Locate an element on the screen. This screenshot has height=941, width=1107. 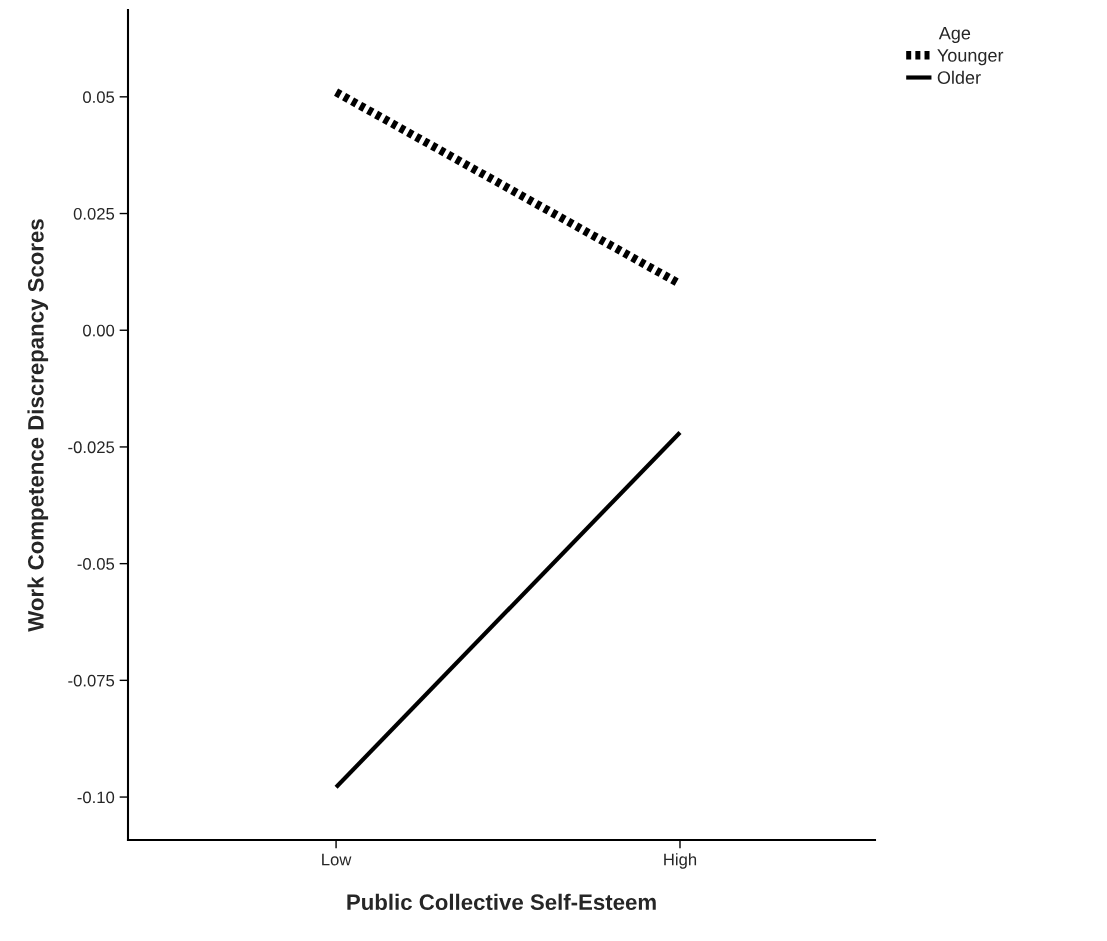
y-tick-label: 0.025 is located at coordinates (94, 213).